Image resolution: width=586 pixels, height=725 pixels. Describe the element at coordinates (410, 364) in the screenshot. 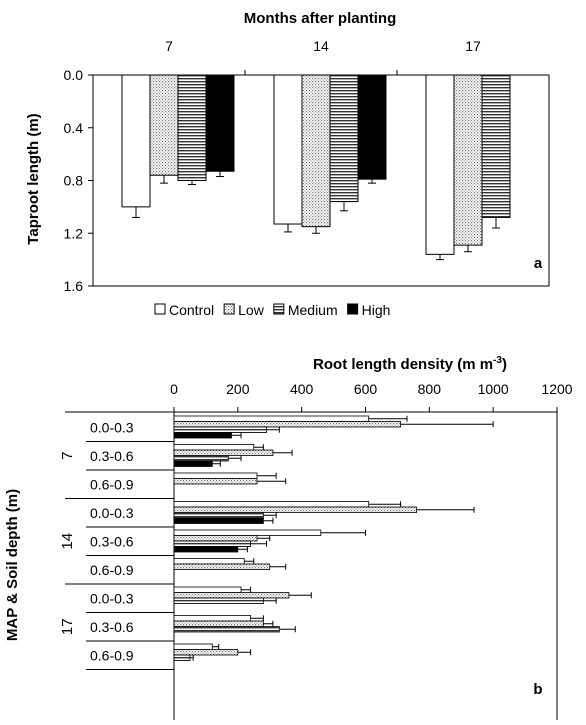

I see `chart-b-title: Root length density (m m-3)` at that location.